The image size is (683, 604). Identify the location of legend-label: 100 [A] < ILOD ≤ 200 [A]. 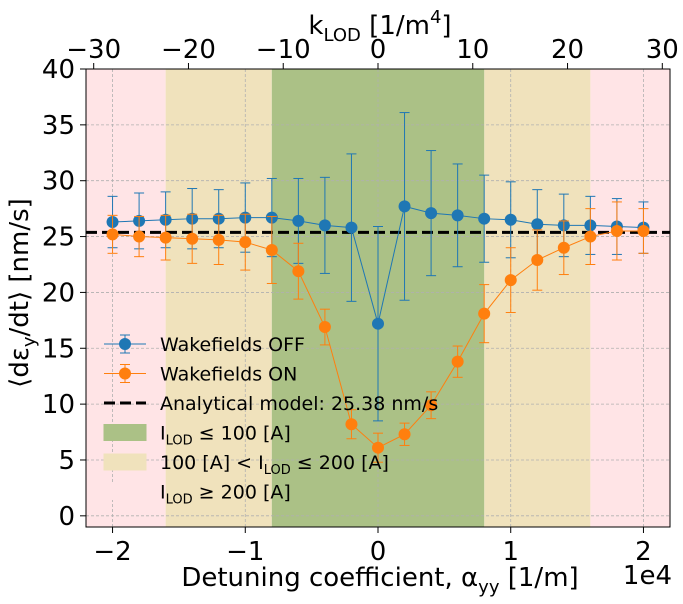
(274, 465).